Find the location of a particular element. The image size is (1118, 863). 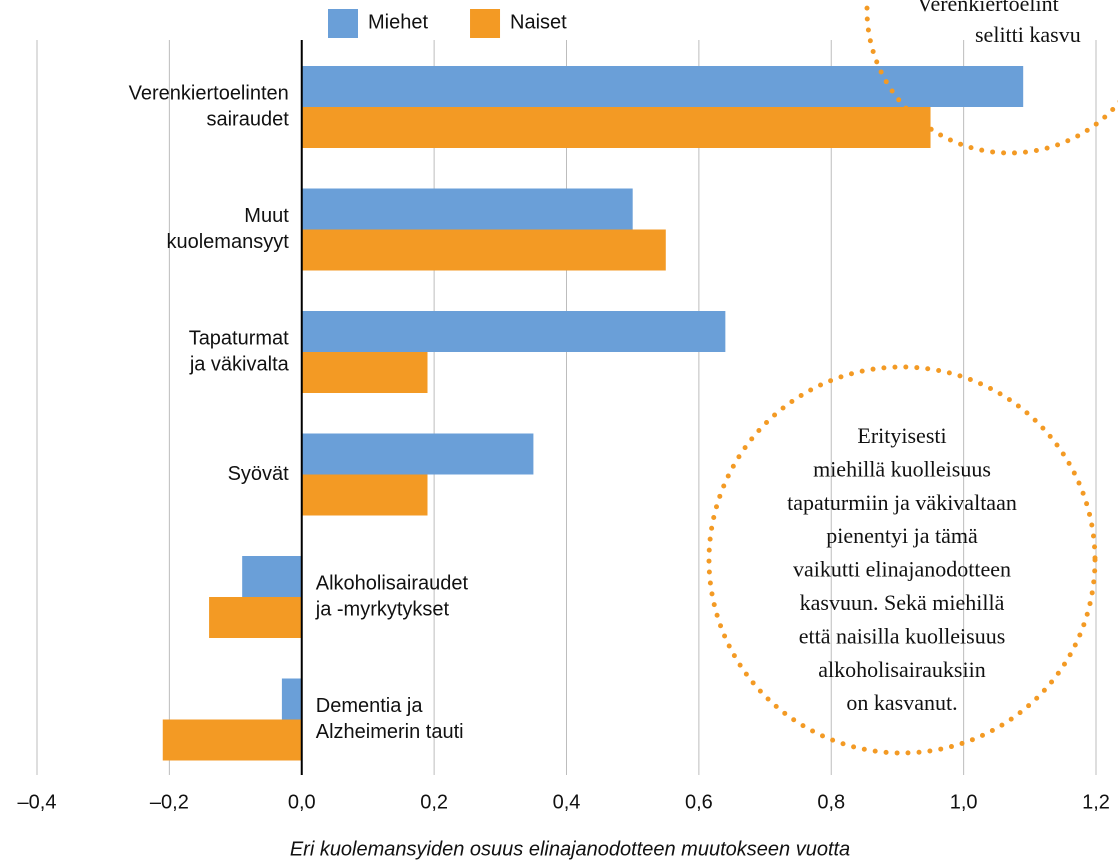

annotation-circle is located at coordinates (991, 78).